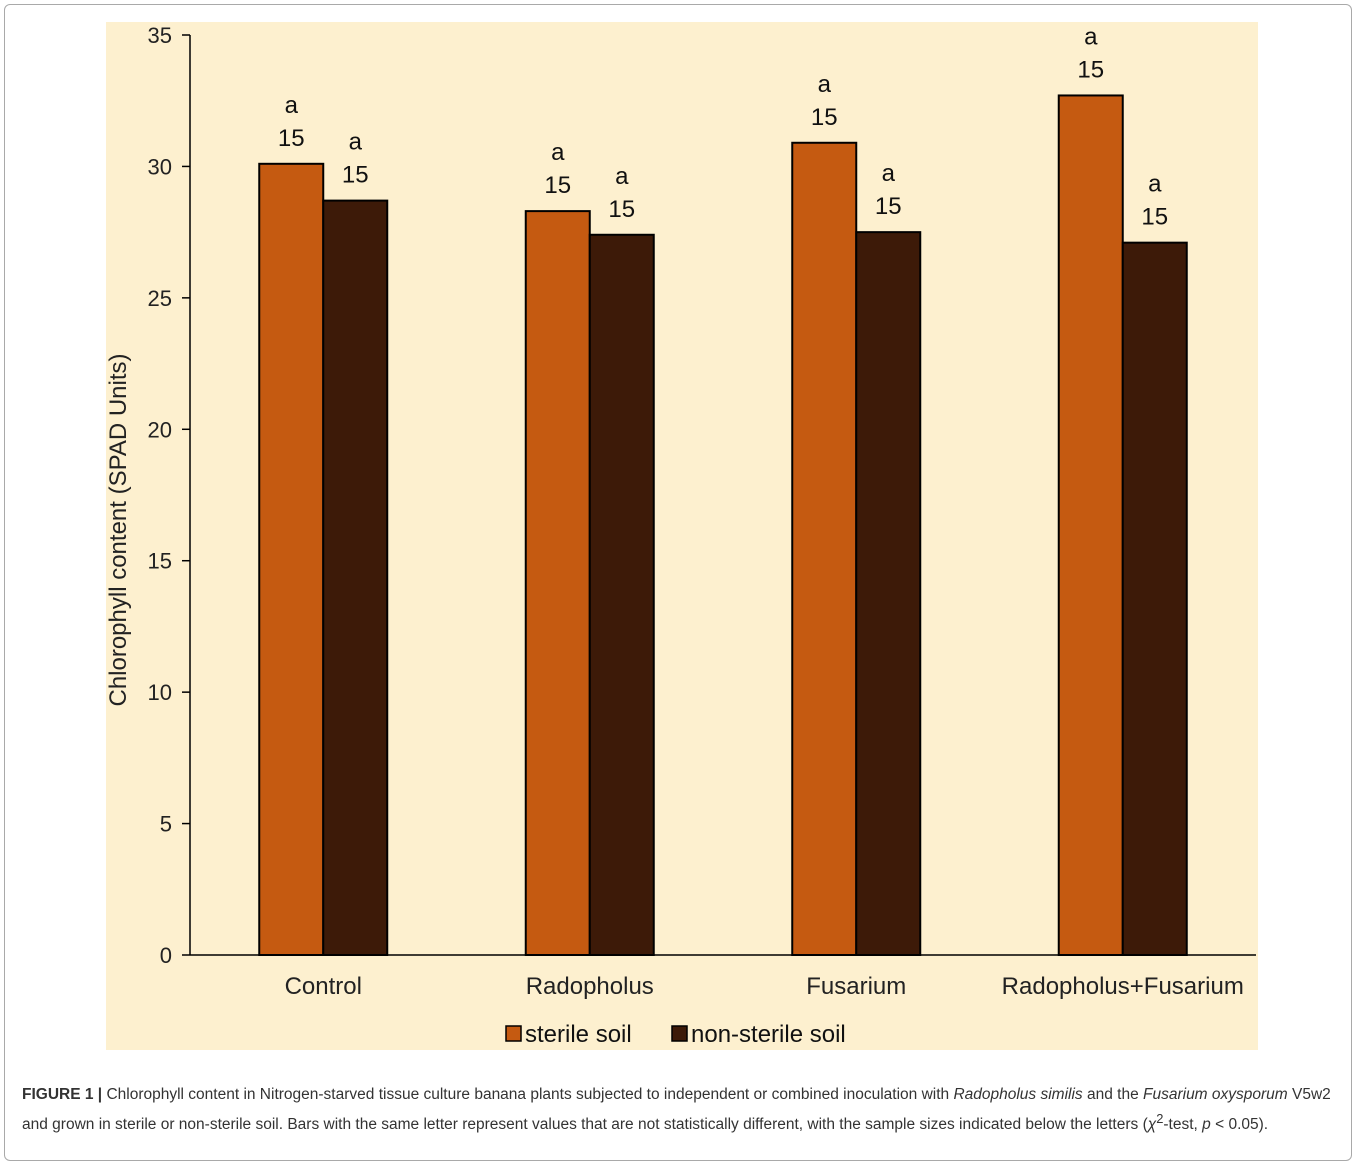 The height and width of the screenshot is (1166, 1358). I want to click on y-tick-label: 35, so click(160, 35).